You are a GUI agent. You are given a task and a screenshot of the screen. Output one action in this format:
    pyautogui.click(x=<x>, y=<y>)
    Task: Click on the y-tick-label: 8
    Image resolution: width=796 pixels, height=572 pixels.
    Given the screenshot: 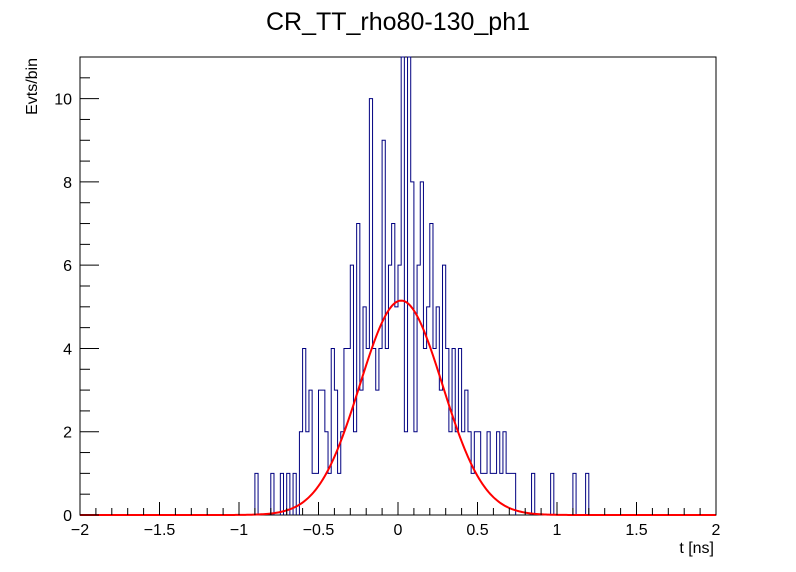 What is the action you would take?
    pyautogui.click(x=67, y=183)
    